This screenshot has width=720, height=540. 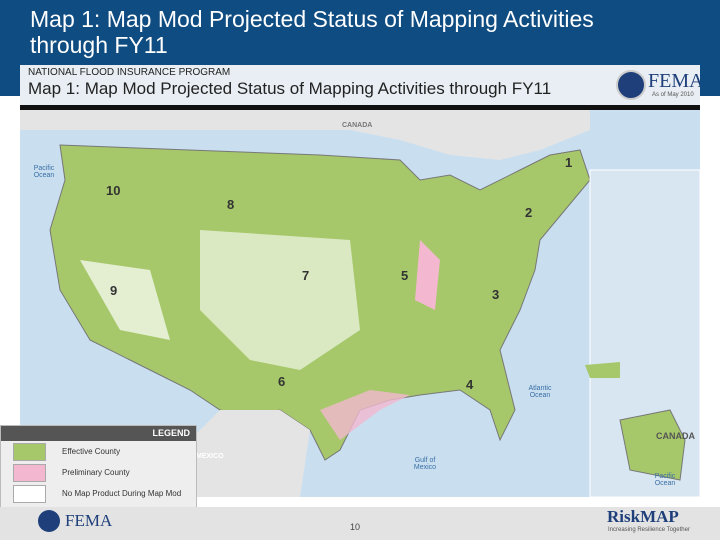 What do you see at coordinates (89, 520) in the screenshot?
I see `fema-wordmark: FEMA` at bounding box center [89, 520].